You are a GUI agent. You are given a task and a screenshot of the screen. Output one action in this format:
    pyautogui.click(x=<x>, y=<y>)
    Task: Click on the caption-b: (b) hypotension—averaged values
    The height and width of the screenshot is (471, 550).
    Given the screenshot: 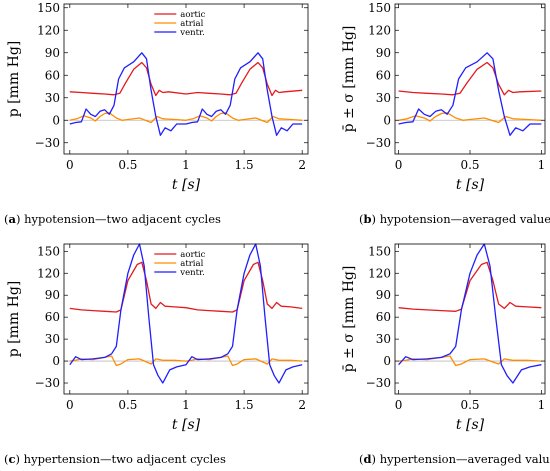 What is the action you would take?
    pyautogui.click(x=454, y=219)
    